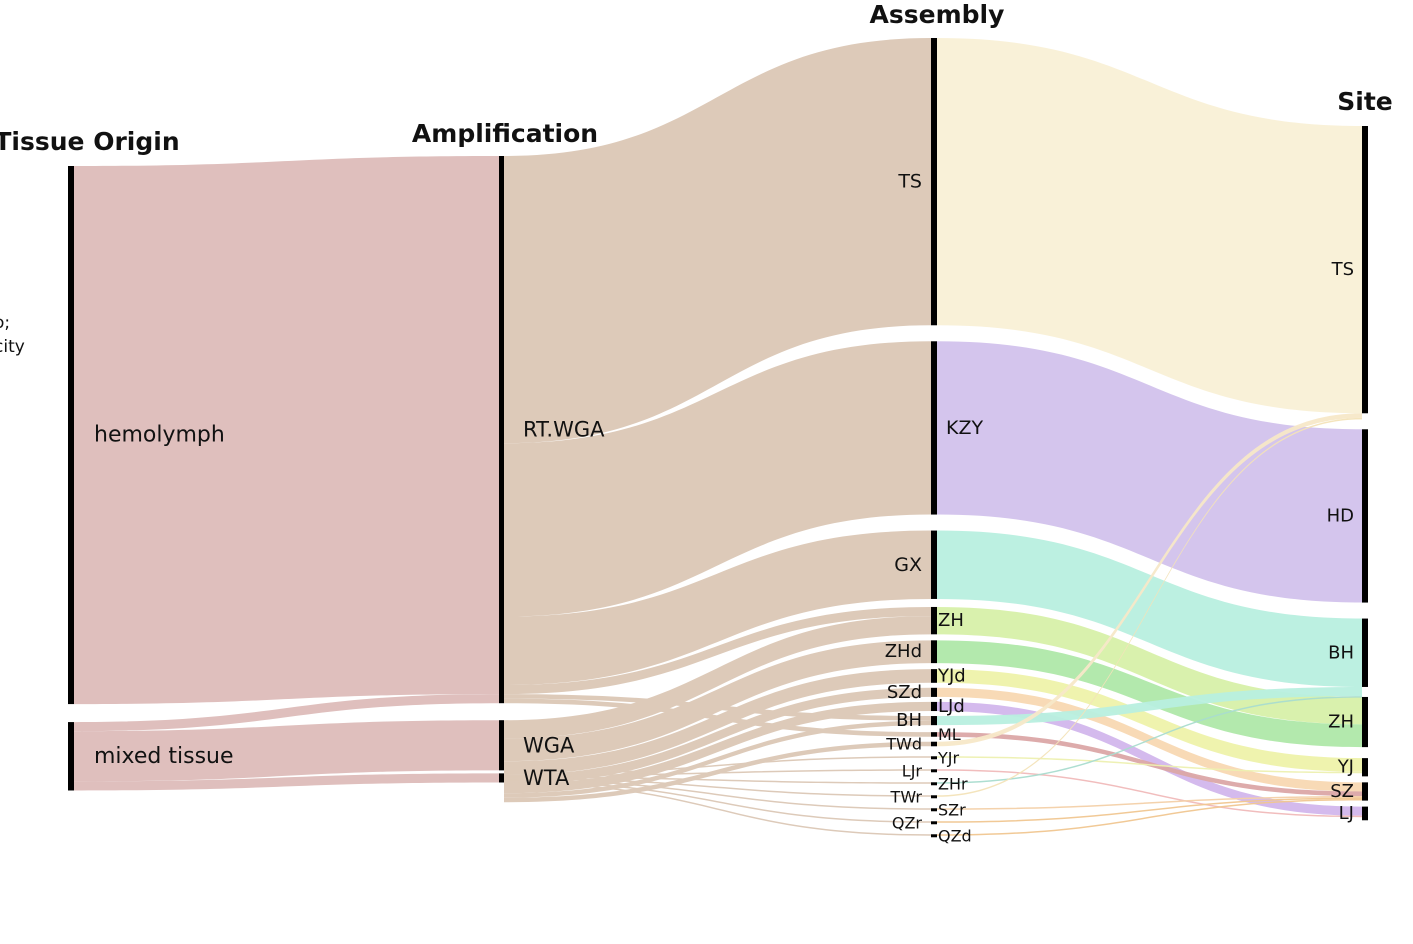 The width and height of the screenshot is (1413, 944). What do you see at coordinates (934, 428) in the screenshot?
I see `node-bar-asm-KZY` at bounding box center [934, 428].